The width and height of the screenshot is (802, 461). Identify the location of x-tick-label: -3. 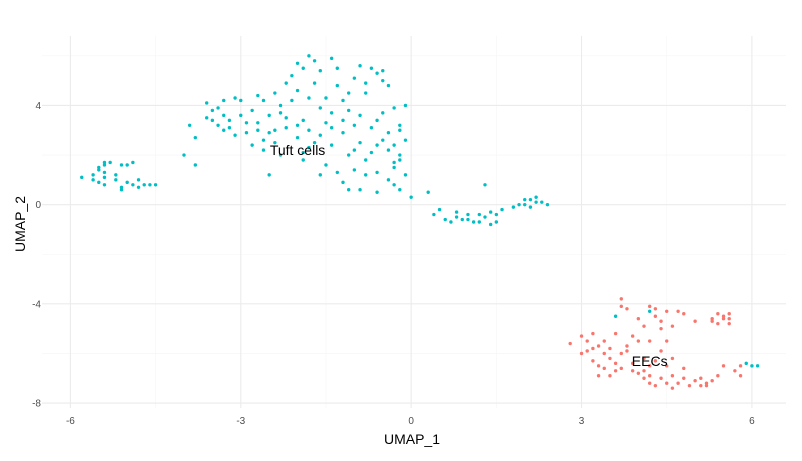
(240, 421).